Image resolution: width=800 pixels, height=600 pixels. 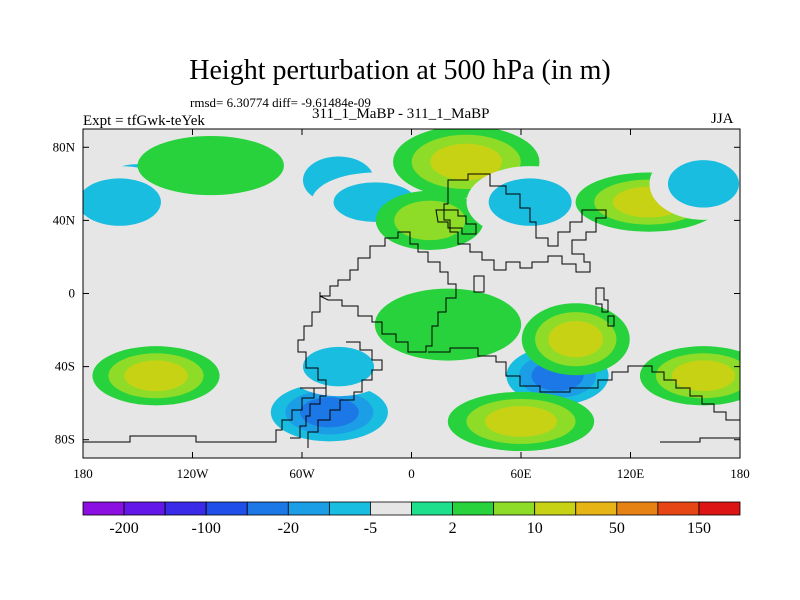 What do you see at coordinates (65, 366) in the screenshot?
I see `y-tick-label: 40S` at bounding box center [65, 366].